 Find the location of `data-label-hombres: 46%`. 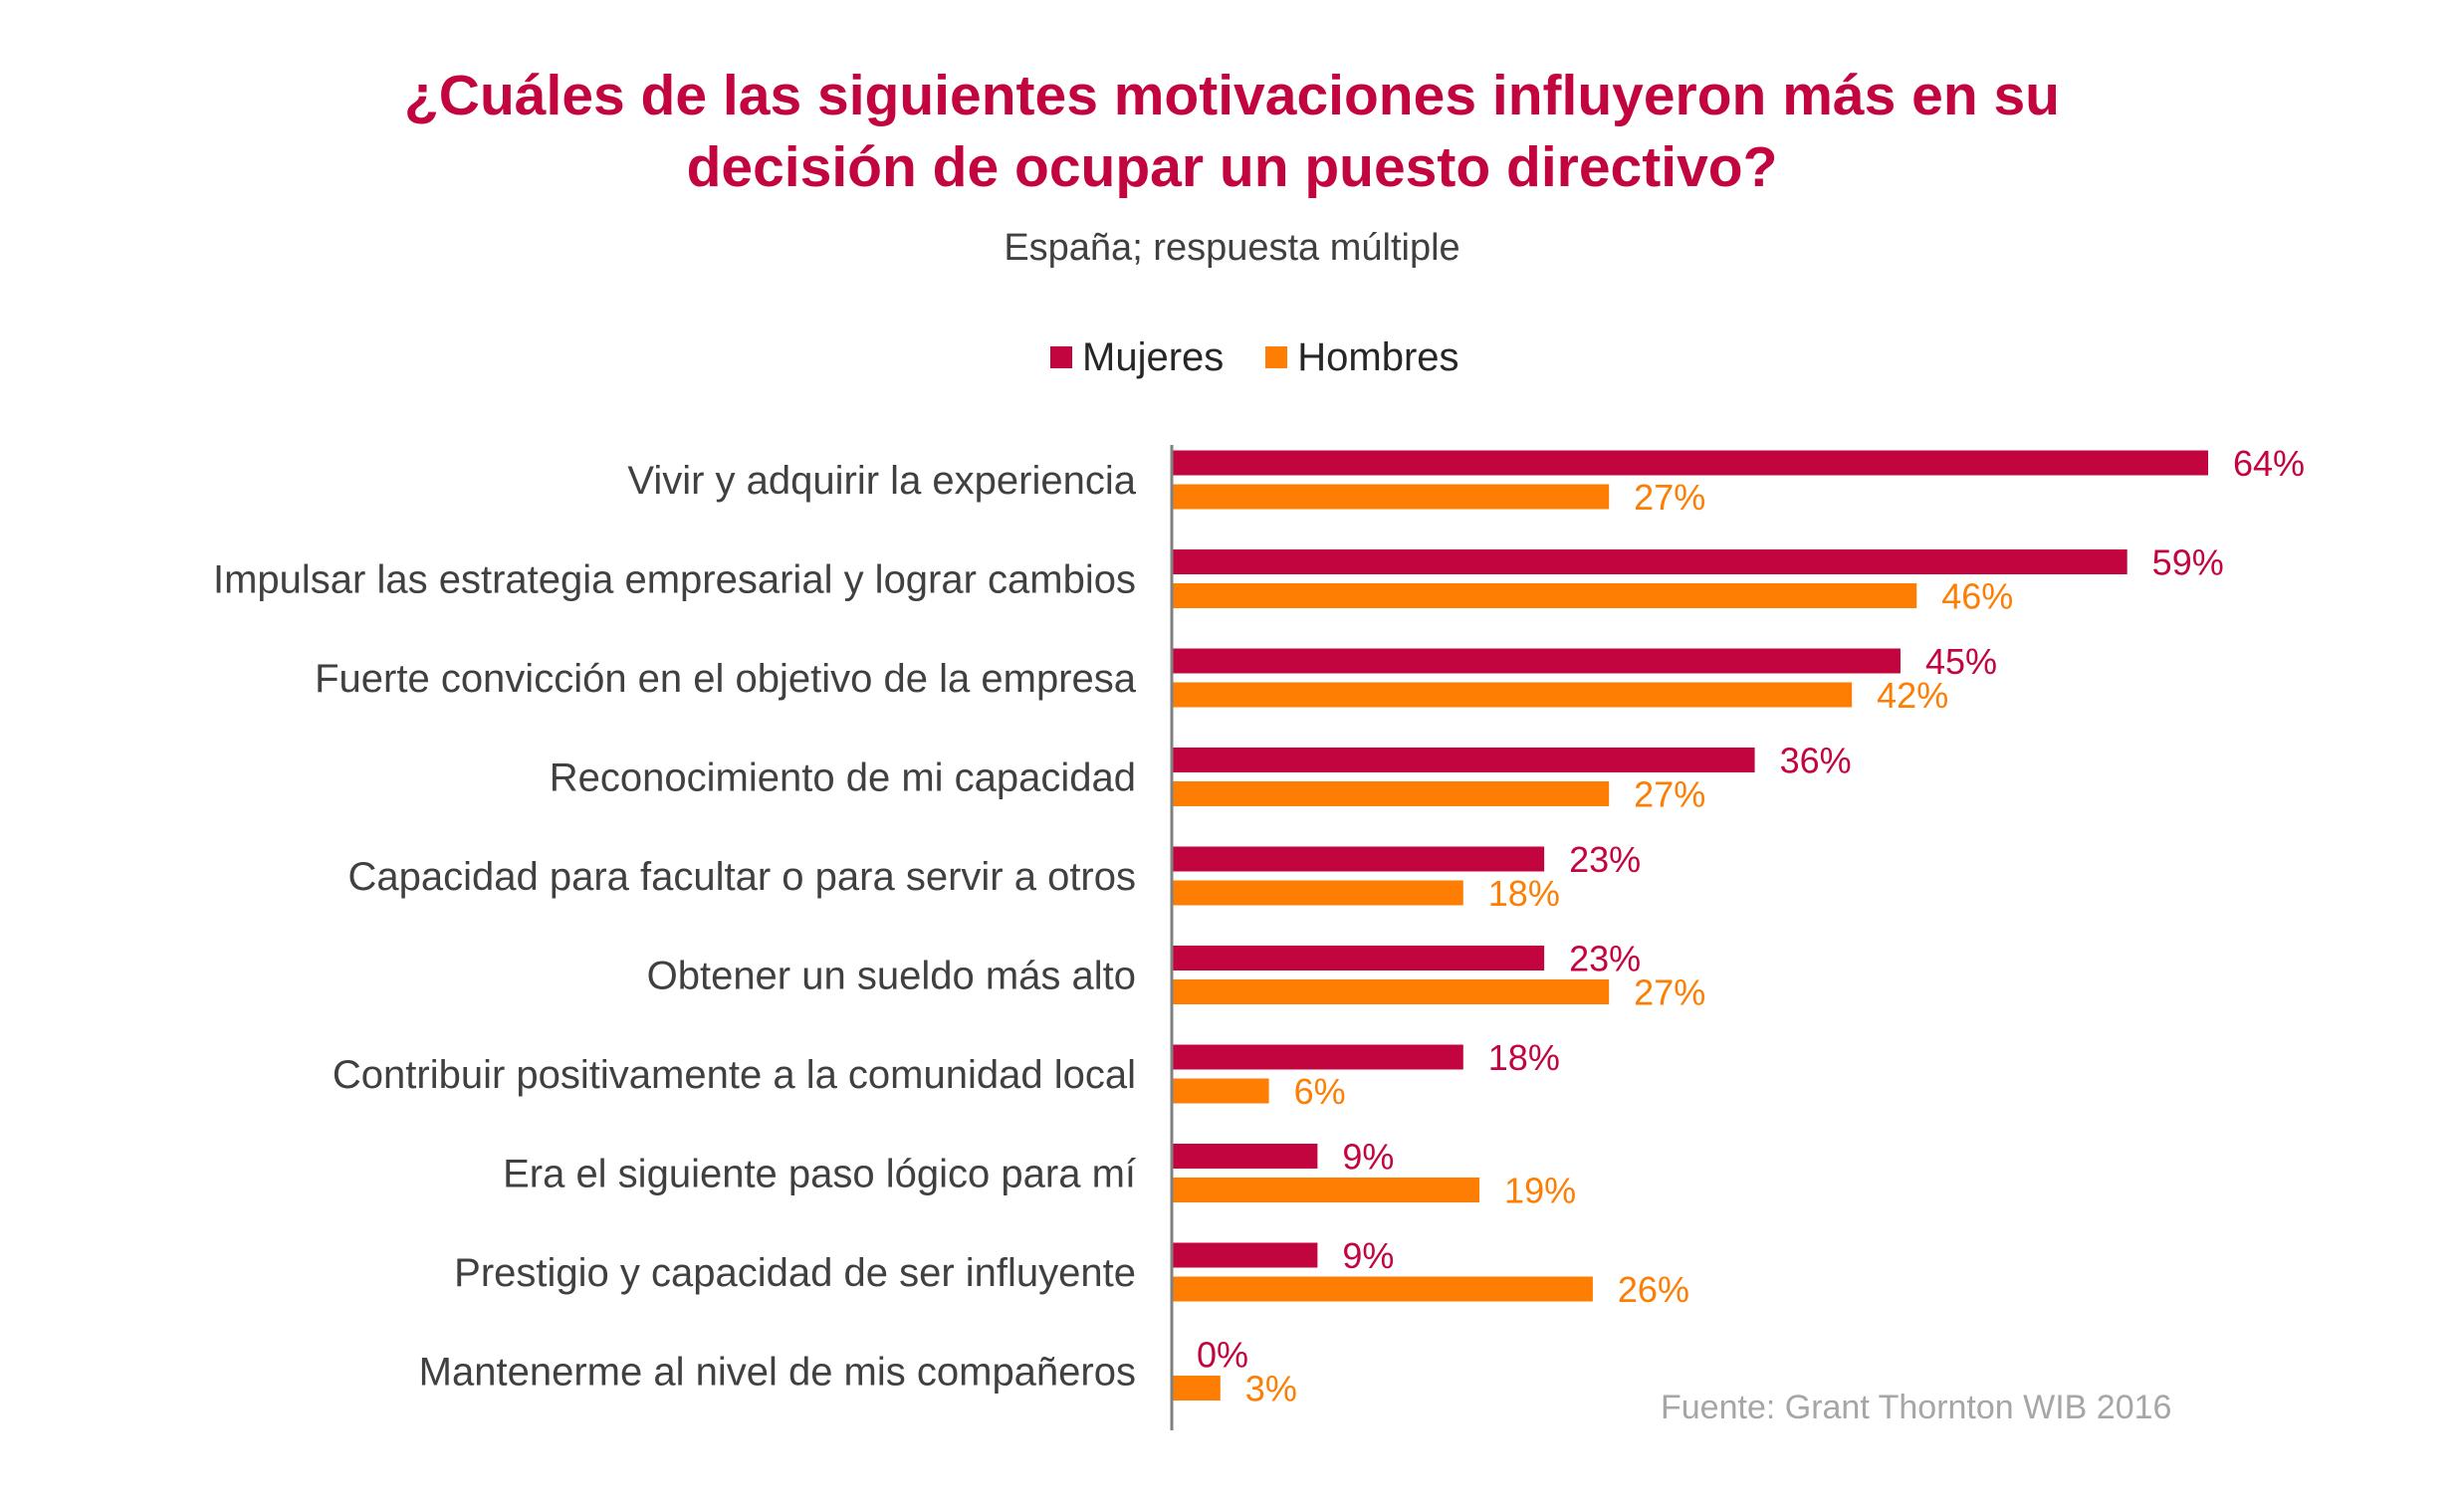

data-label-hombres: 46% is located at coordinates (1977, 596).